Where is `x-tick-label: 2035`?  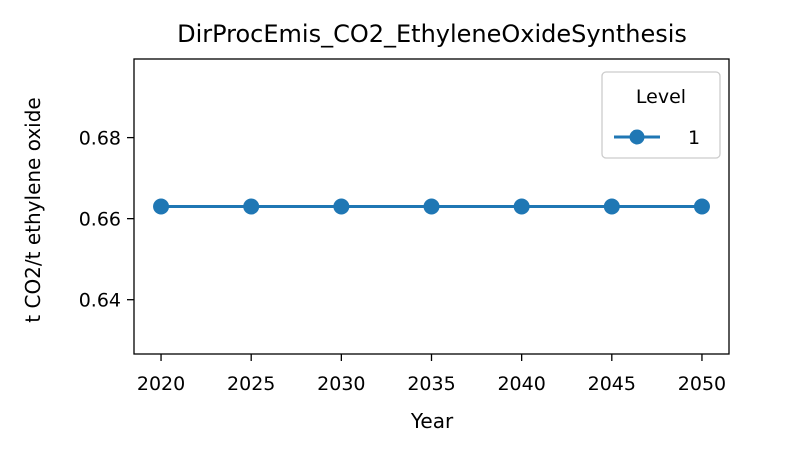
x-tick-label: 2035 is located at coordinates (431, 384).